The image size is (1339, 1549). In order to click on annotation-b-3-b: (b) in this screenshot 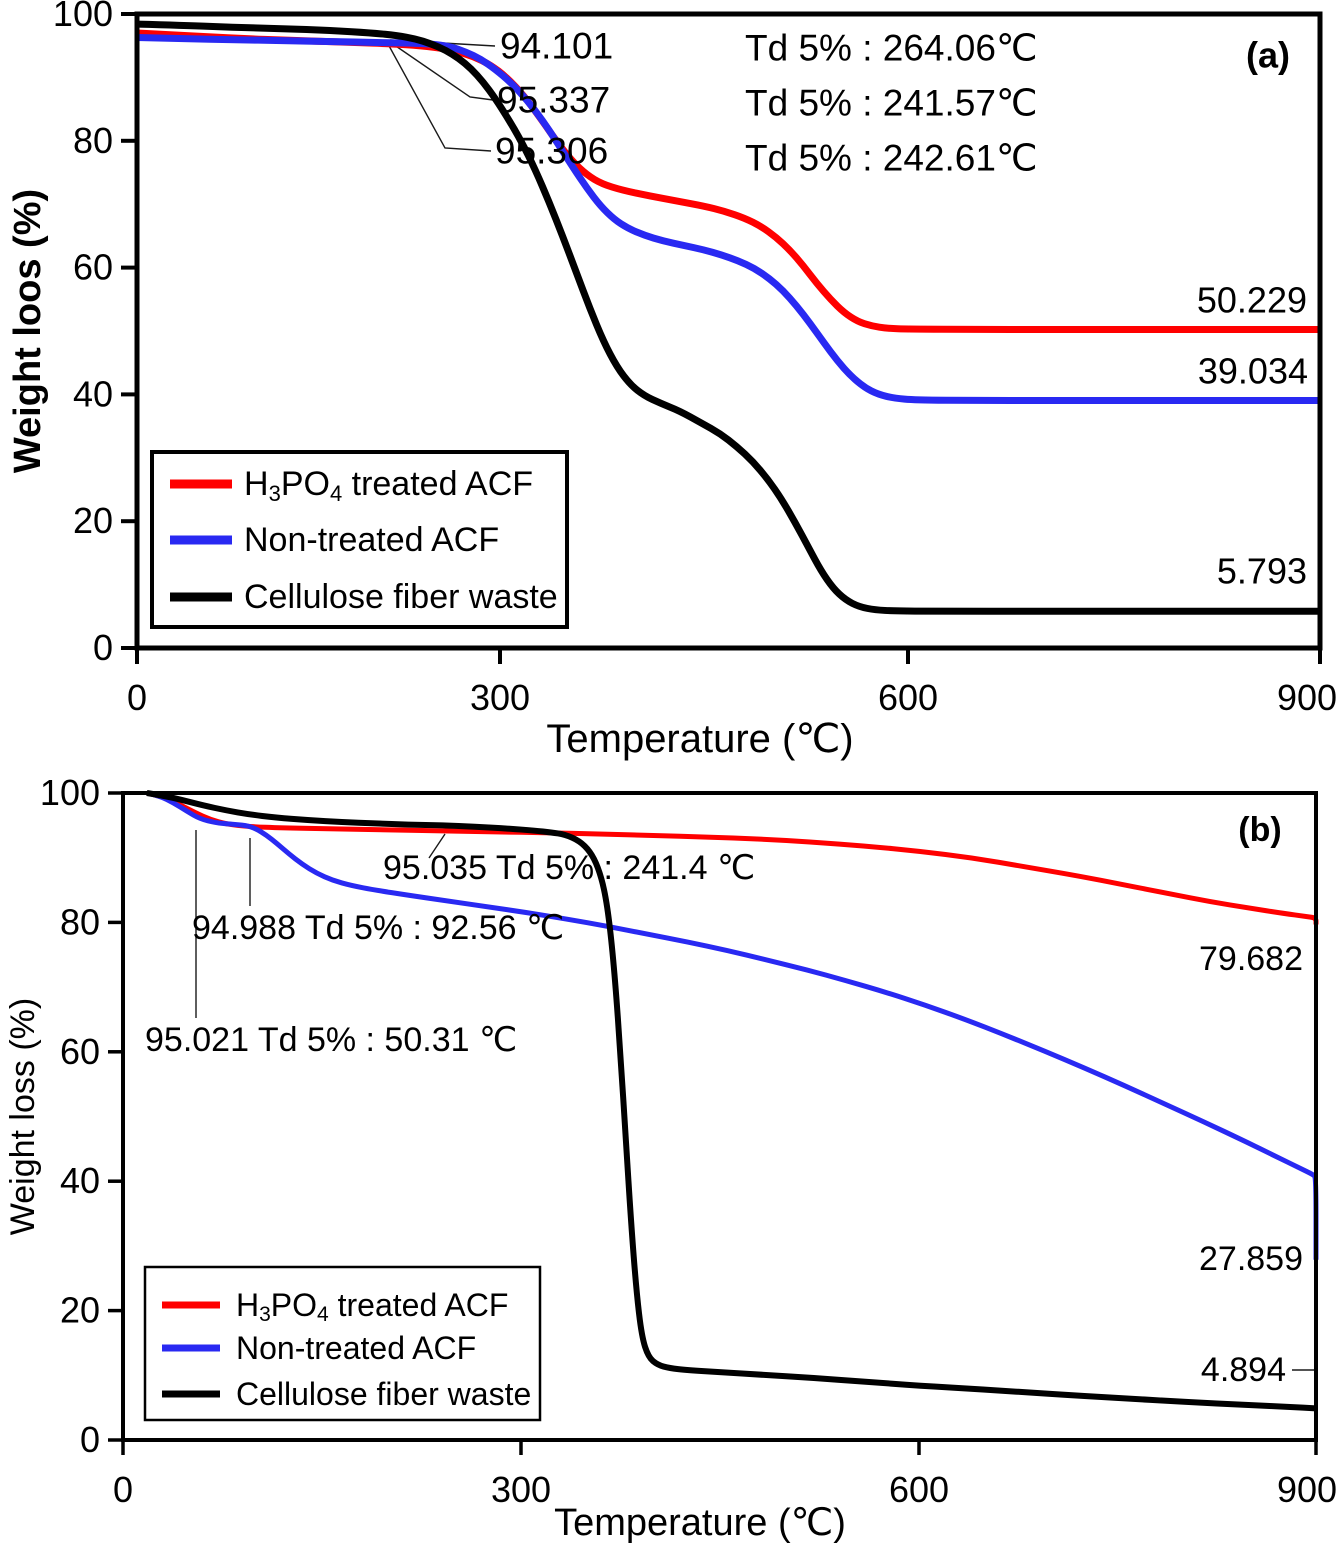, I will do `click(1259, 830)`.